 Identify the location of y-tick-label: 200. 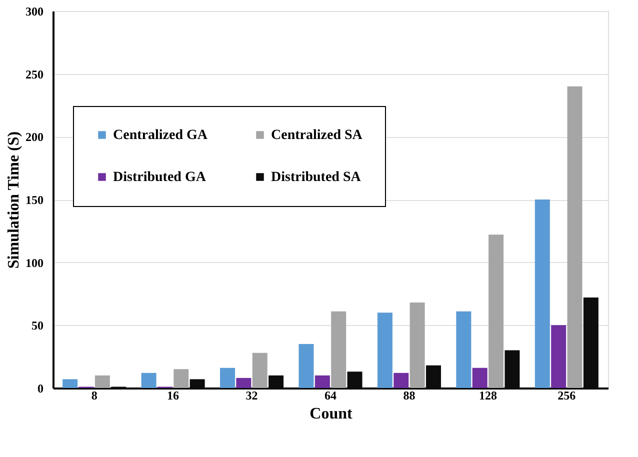
(35, 137).